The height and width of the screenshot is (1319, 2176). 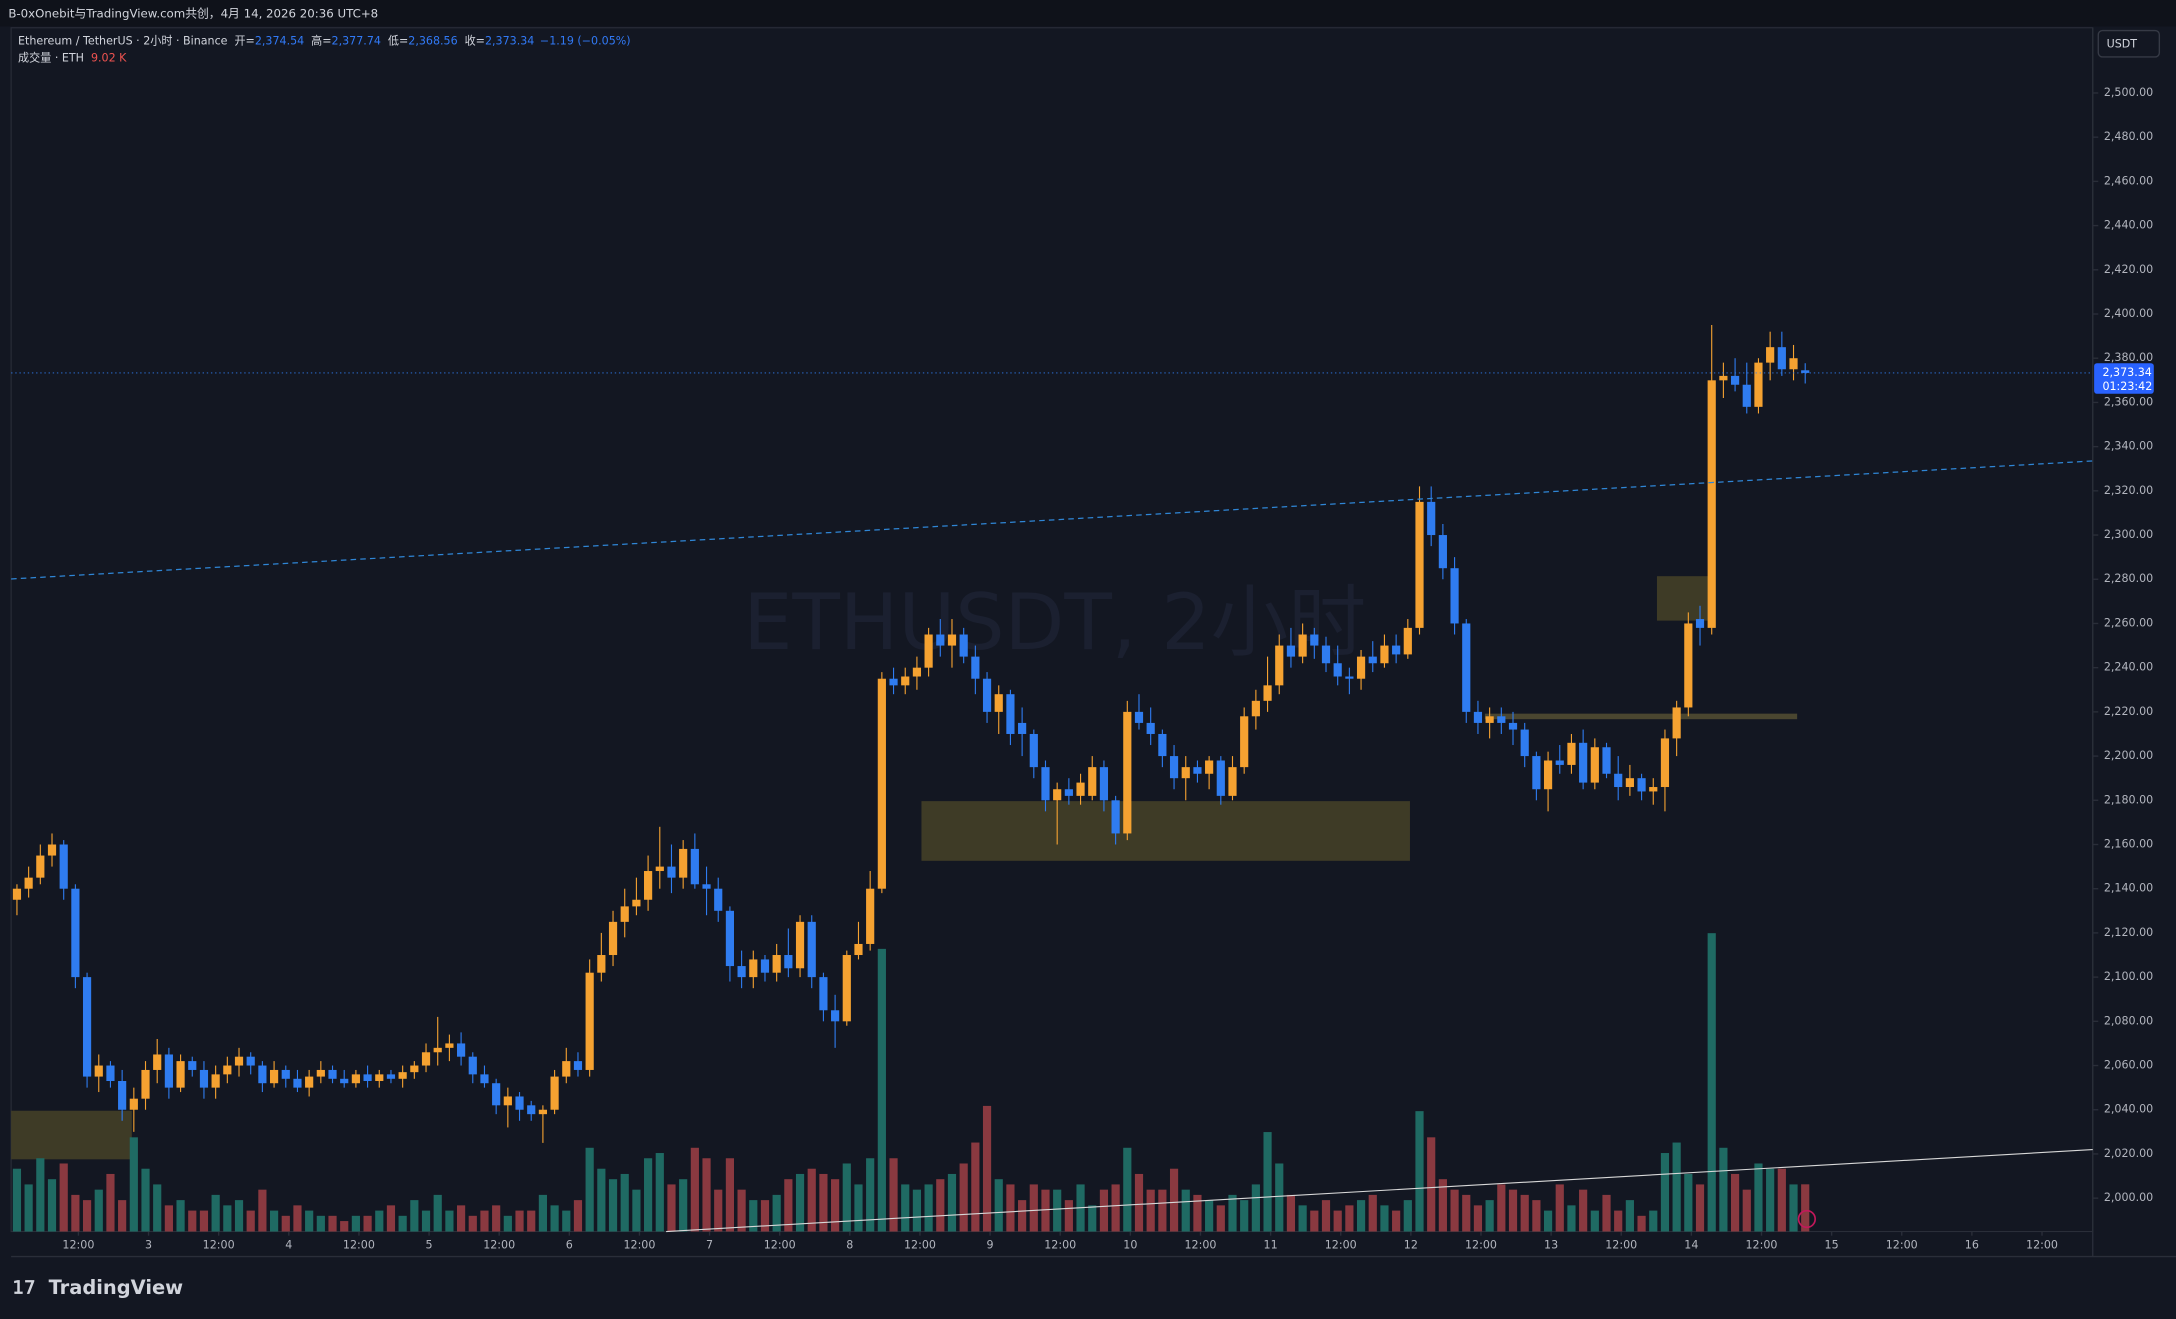 I want to click on alert-icon, so click(x=1807, y=1219).